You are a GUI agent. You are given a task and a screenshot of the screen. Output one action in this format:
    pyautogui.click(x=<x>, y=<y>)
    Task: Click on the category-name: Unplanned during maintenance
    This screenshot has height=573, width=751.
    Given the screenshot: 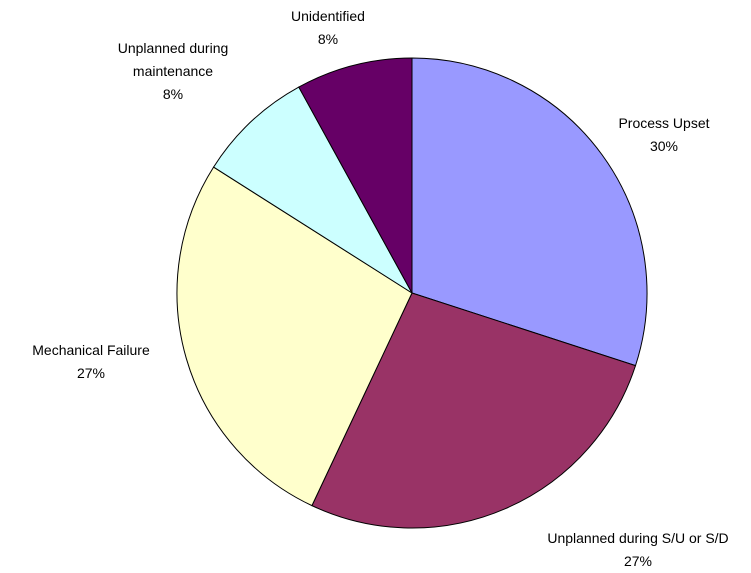 What is the action you would take?
    pyautogui.click(x=173, y=59)
    